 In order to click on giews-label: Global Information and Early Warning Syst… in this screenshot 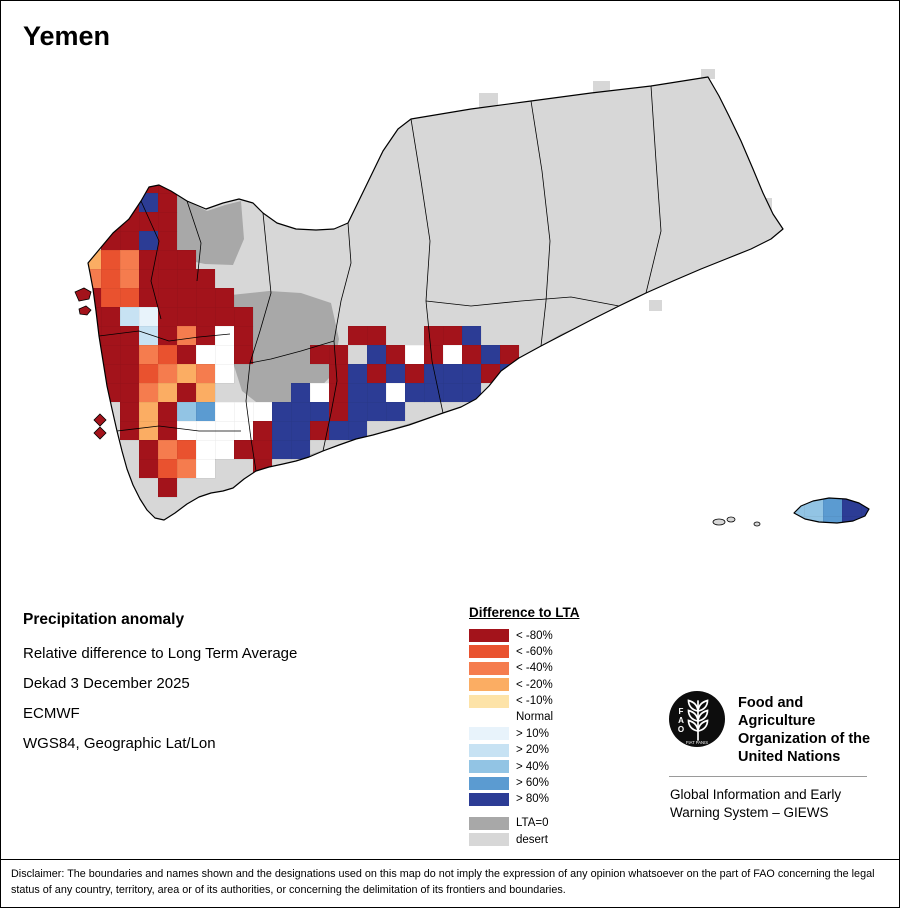, I will do `click(775, 804)`.